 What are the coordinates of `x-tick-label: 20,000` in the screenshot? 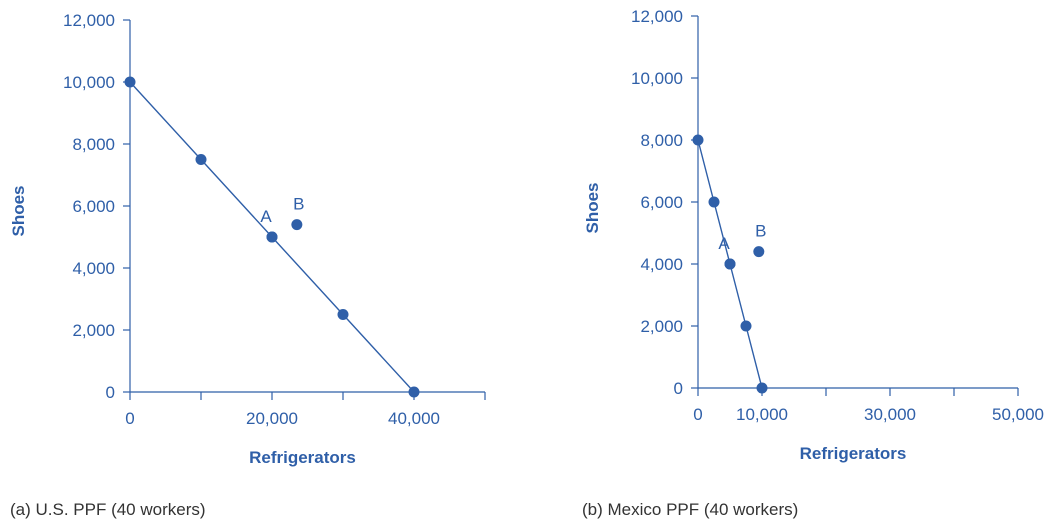 It's located at (272, 418).